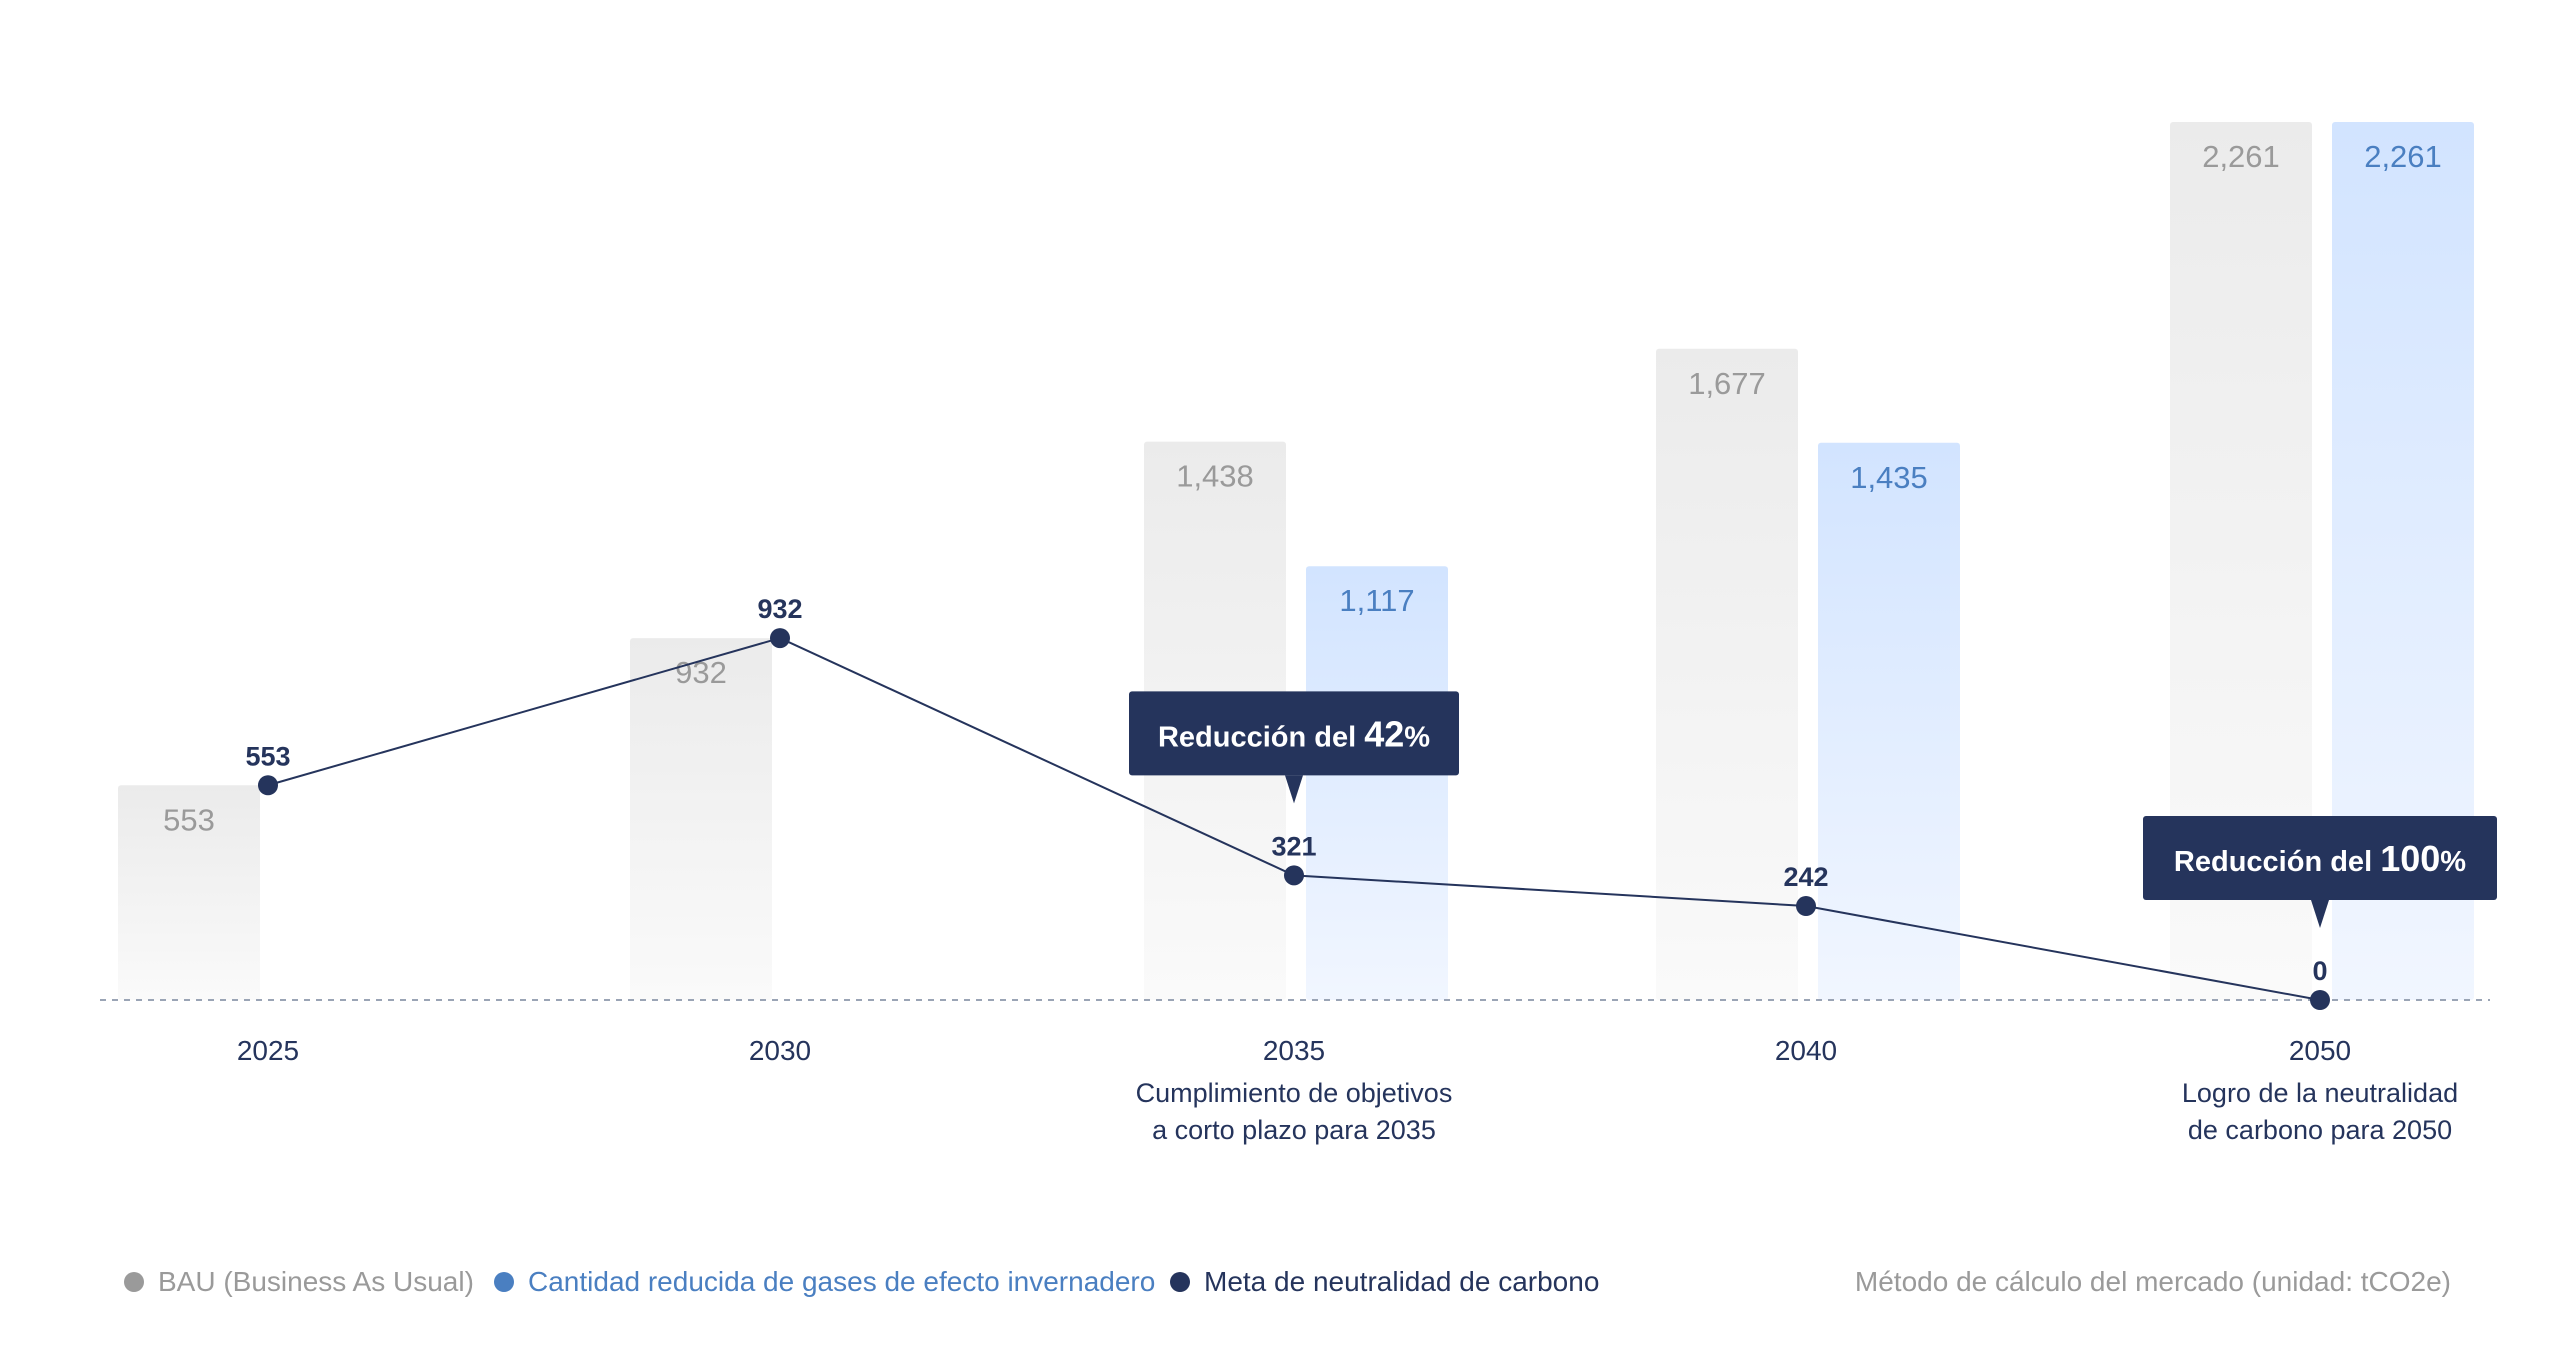 The image size is (2560, 1348). Describe the element at coordinates (780, 1050) in the screenshot. I see `x-tick-label-2030: 2030` at that location.